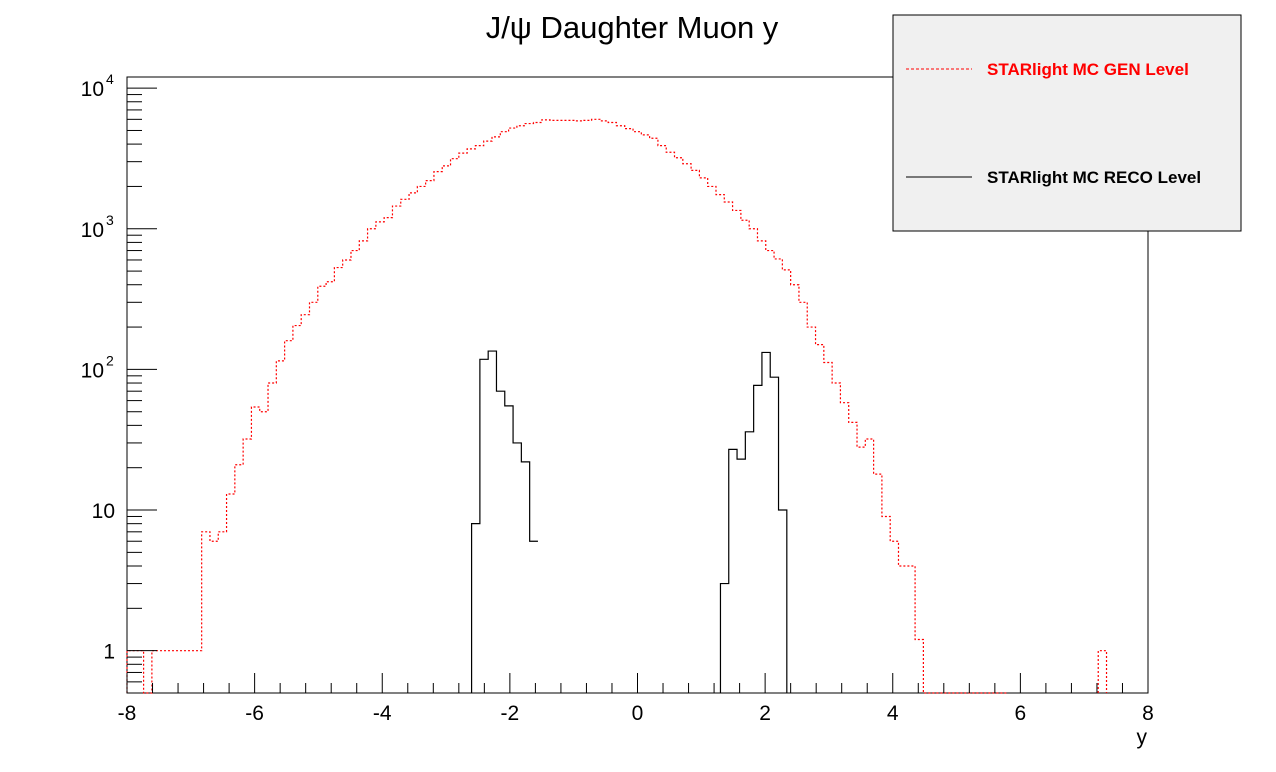 The image size is (1276, 772). What do you see at coordinates (638, 713) in the screenshot?
I see `x-tick-label: 0` at bounding box center [638, 713].